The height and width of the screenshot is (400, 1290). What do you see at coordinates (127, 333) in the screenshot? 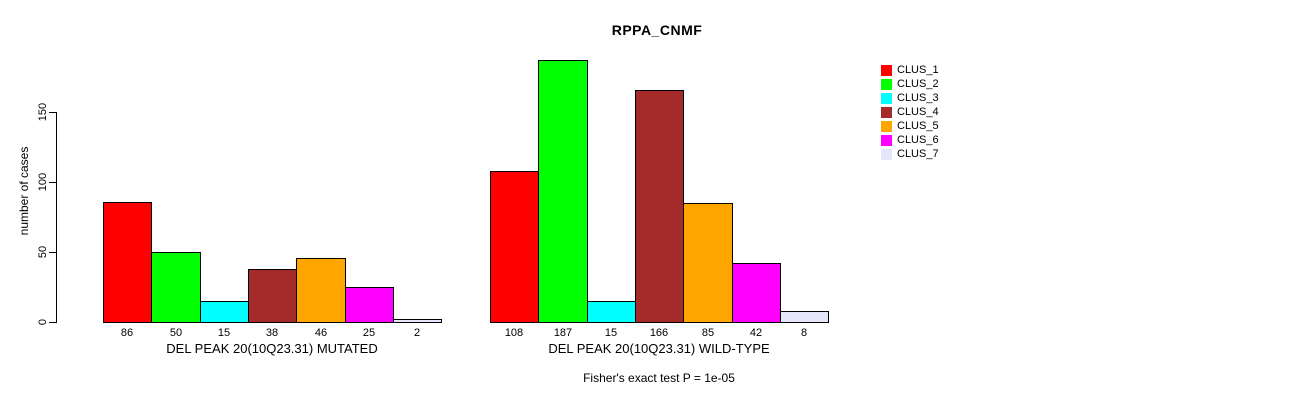
I see `bar-value-label: 86` at bounding box center [127, 333].